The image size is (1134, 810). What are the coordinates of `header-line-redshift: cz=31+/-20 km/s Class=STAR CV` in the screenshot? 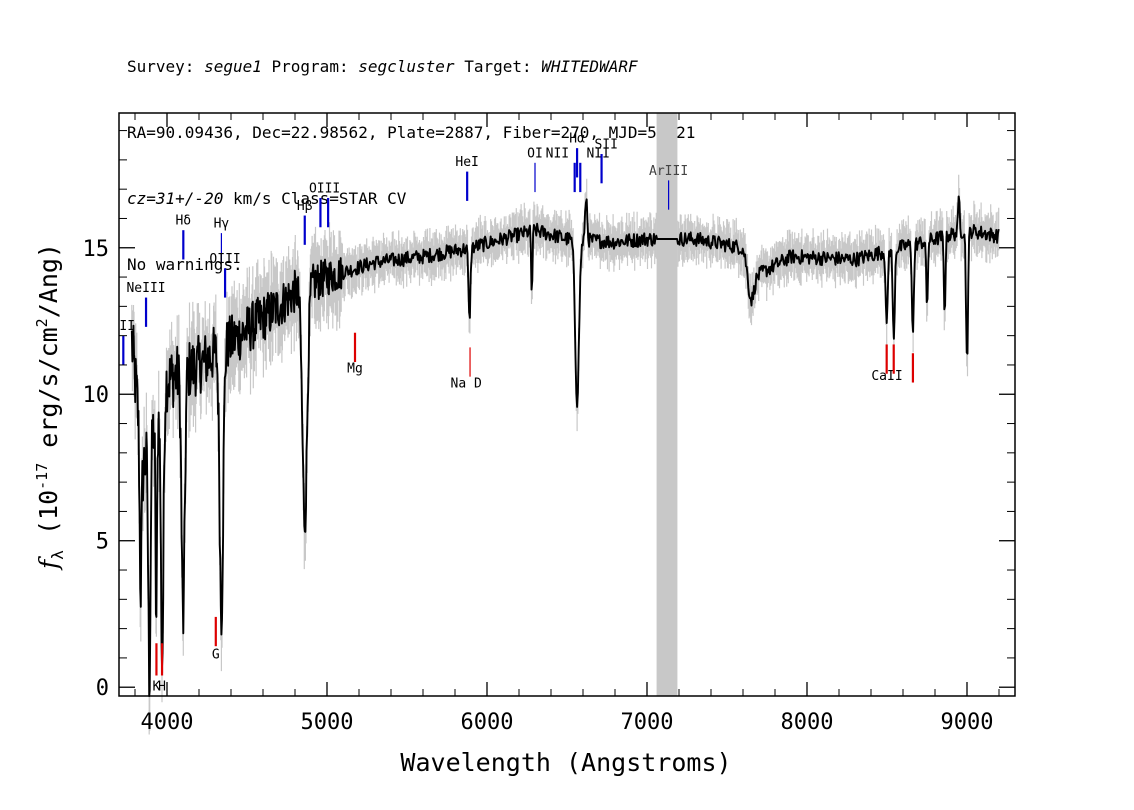 It's located at (267, 198).